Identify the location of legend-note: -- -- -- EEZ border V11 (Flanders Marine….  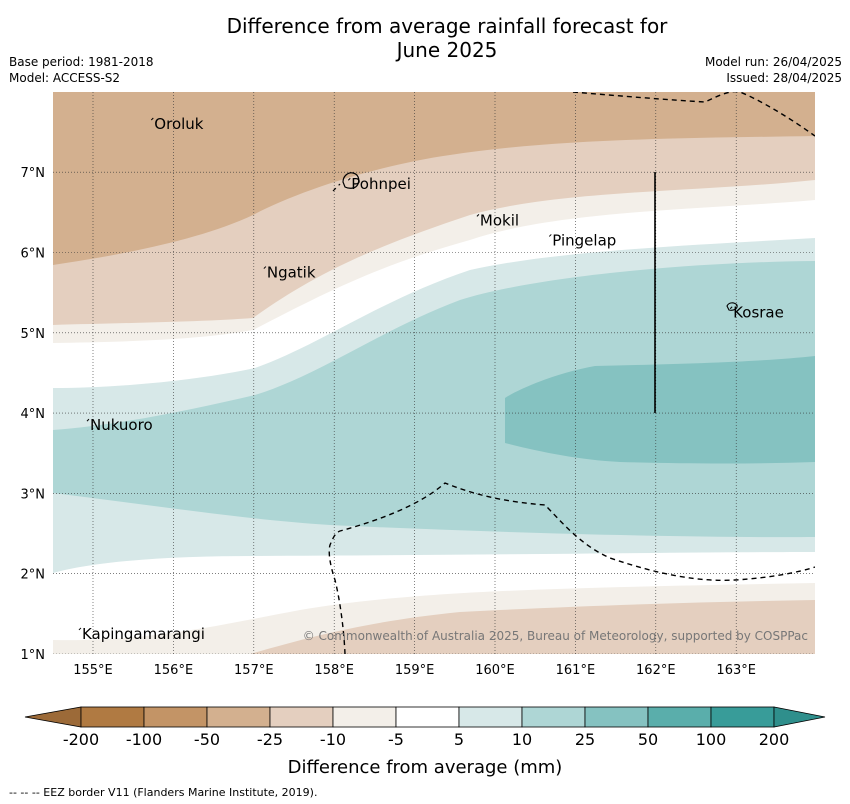
(163, 792).